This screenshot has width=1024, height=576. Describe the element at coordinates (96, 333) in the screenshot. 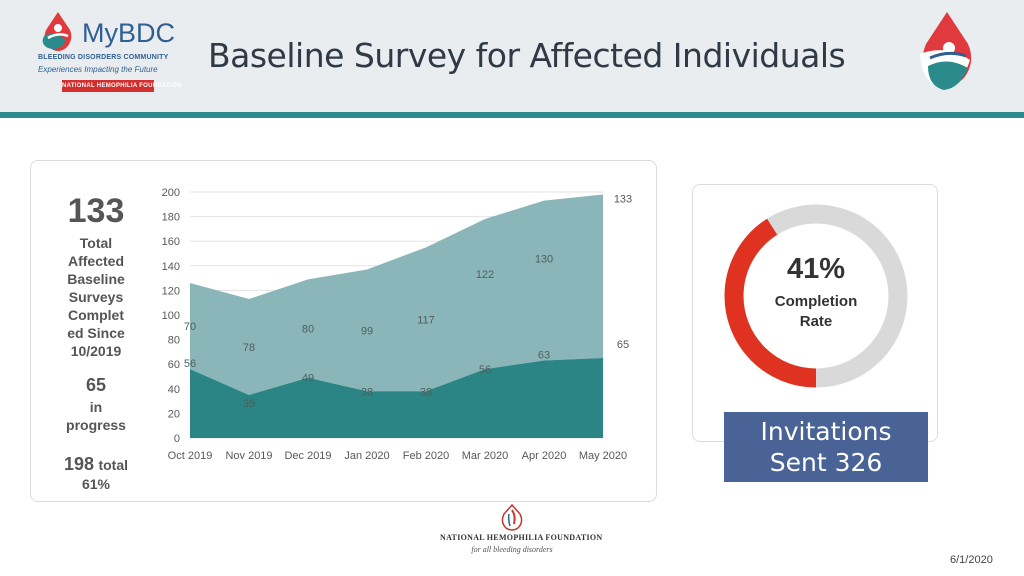

I see `completed-label-line: ed Since` at that location.